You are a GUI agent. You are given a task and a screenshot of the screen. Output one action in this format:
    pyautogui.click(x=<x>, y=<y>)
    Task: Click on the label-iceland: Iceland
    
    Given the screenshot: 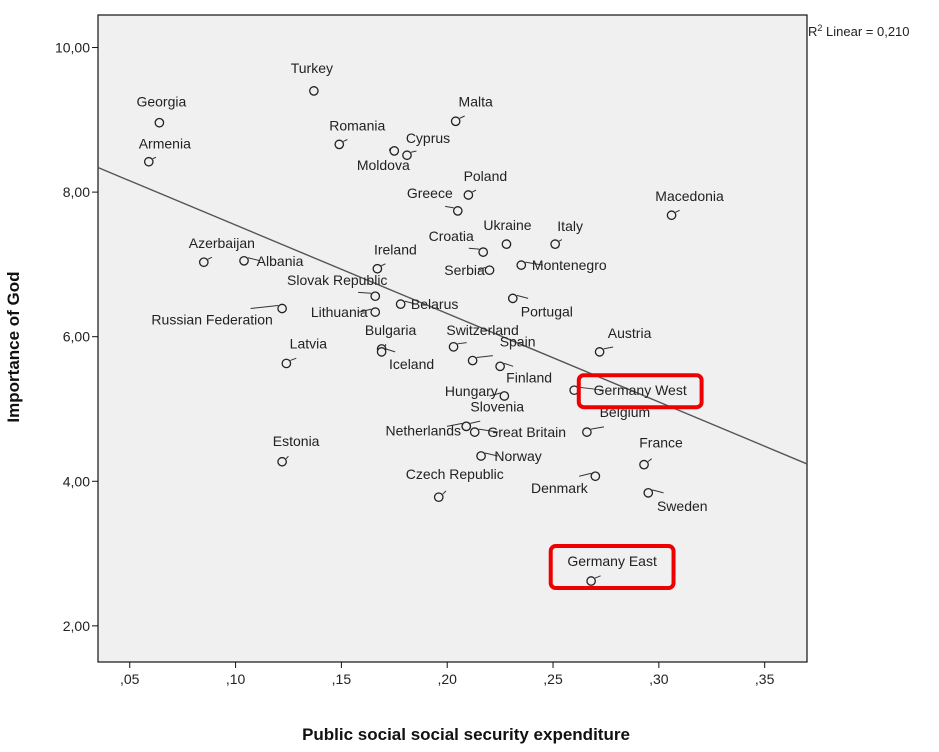 What is the action you would take?
    pyautogui.click(x=411, y=364)
    